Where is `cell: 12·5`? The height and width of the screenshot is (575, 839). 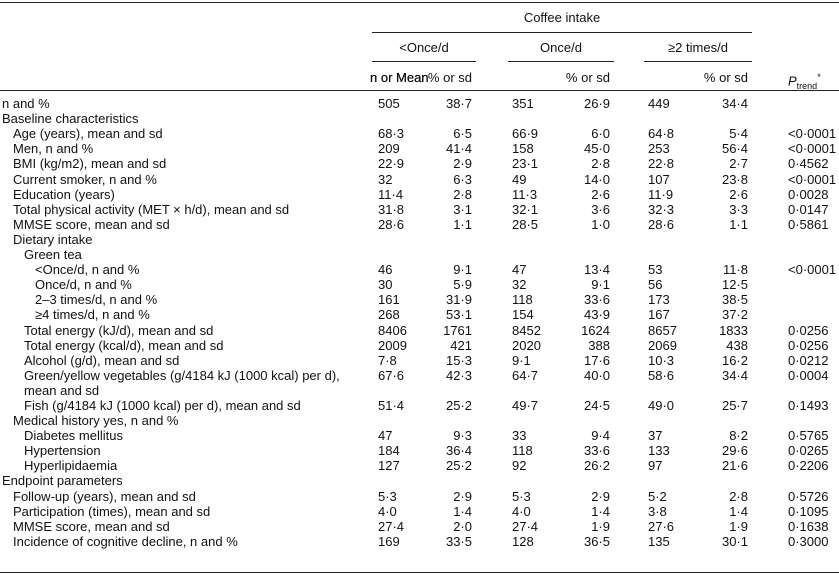
cell: 12·5 is located at coordinates (734, 285).